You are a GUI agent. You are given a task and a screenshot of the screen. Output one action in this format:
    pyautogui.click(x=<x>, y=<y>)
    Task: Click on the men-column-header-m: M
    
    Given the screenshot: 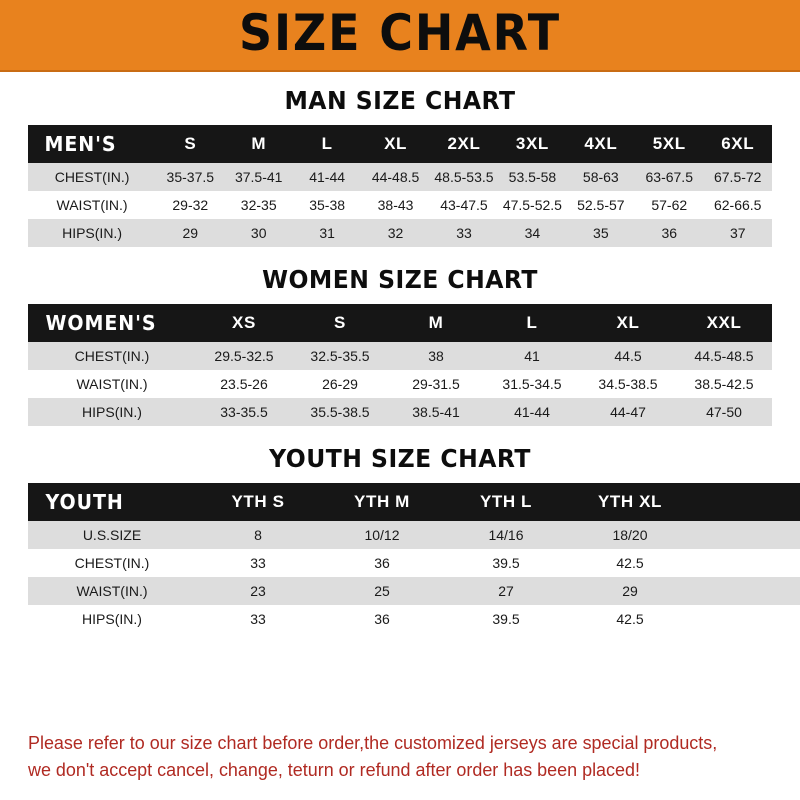 What is the action you would take?
    pyautogui.click(x=259, y=143)
    